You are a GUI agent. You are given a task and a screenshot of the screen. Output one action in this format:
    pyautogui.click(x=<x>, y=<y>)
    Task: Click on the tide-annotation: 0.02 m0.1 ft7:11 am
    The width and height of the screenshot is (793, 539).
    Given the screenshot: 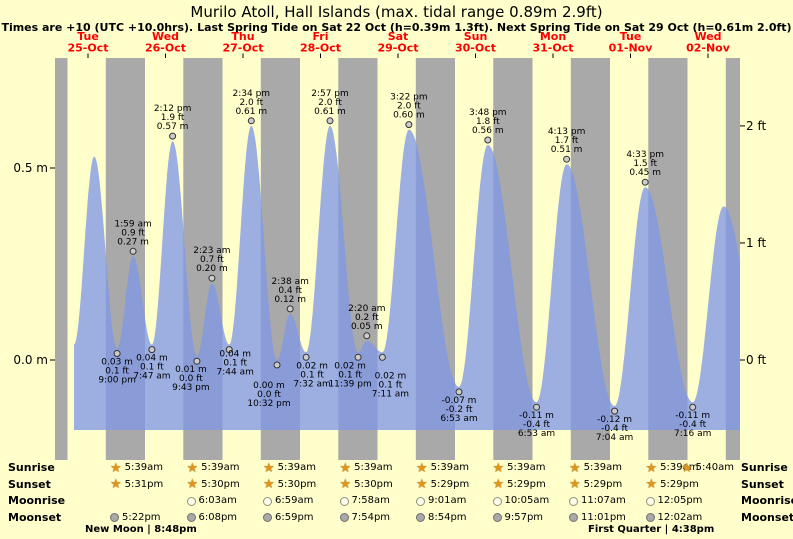 What is the action you would take?
    pyautogui.click(x=390, y=385)
    